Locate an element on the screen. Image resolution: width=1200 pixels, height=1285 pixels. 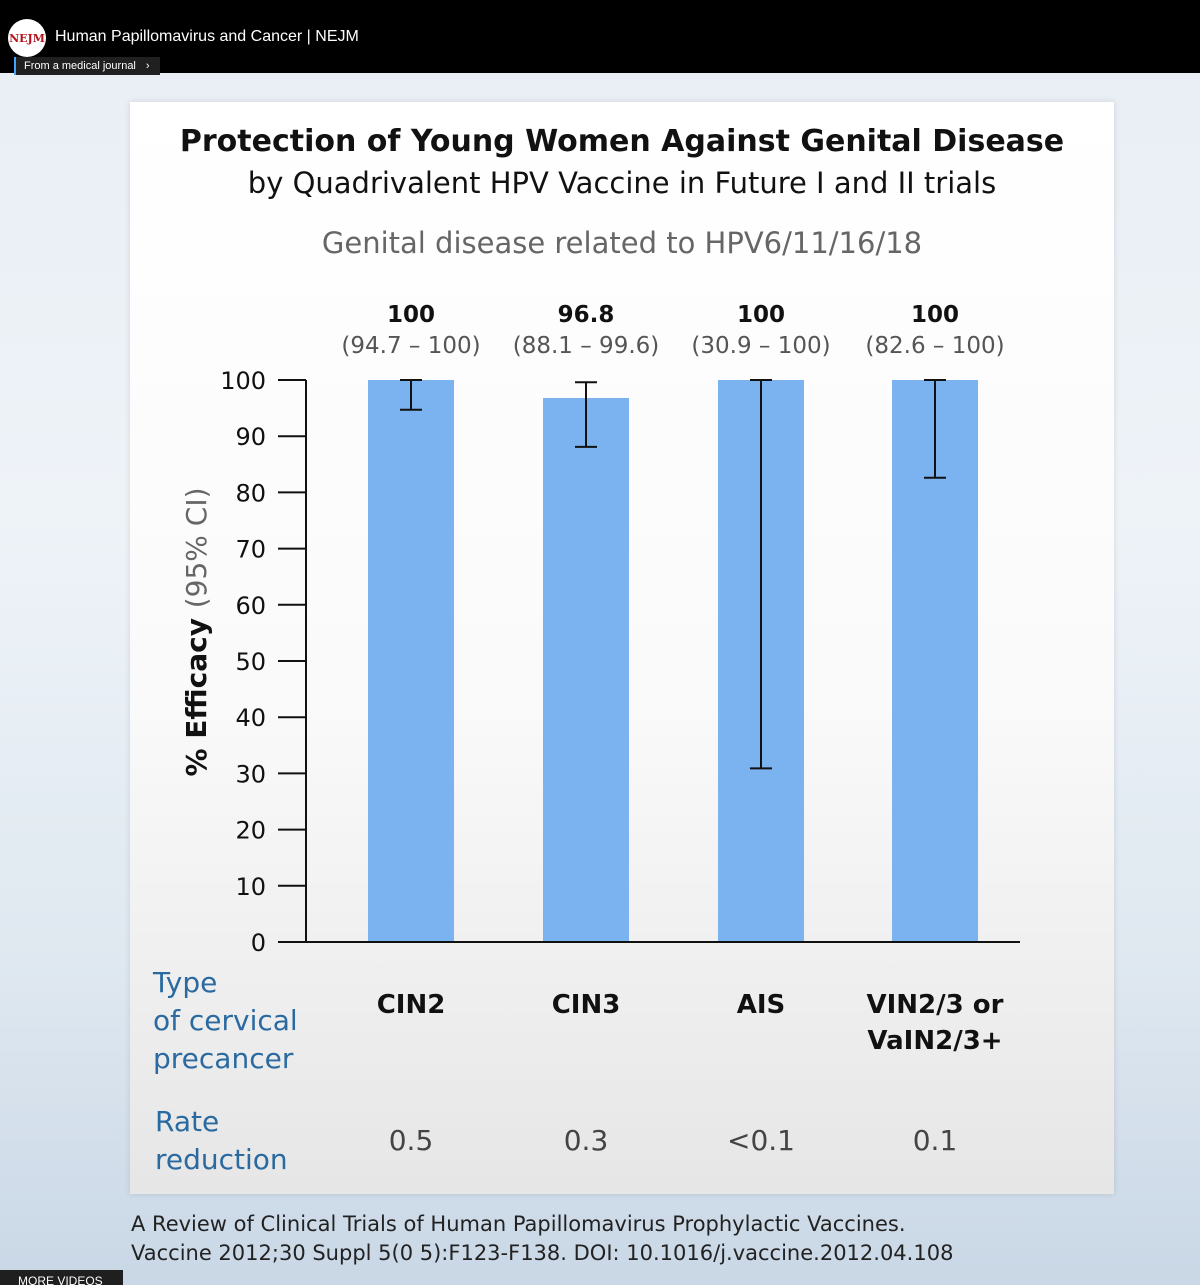
source-chip: From a medical journal › is located at coordinates (87, 66).